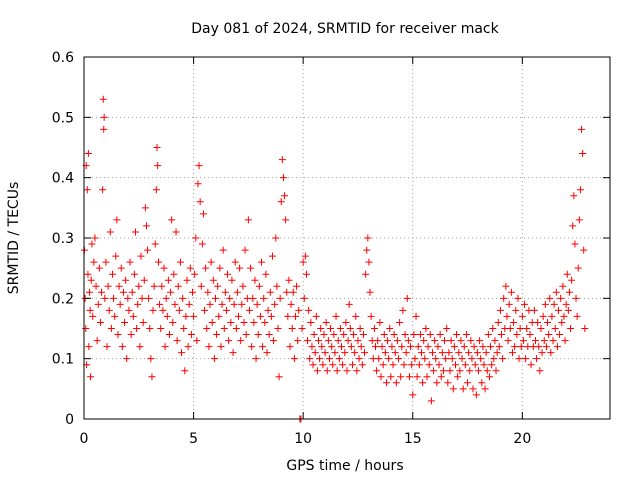  I want to click on x-tick-label: 5, so click(193, 439).